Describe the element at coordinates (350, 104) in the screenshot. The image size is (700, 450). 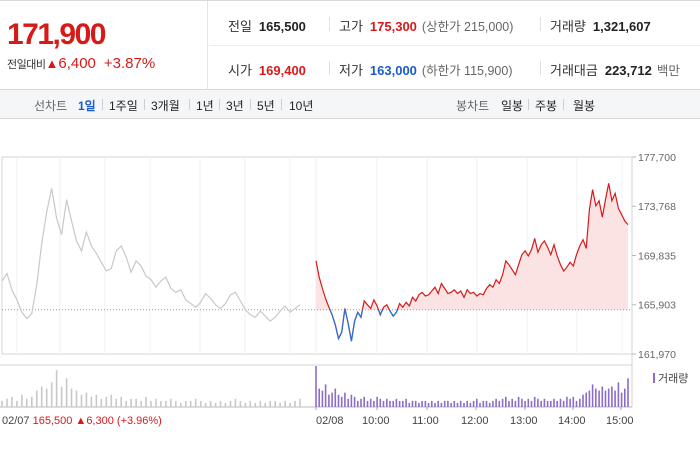
I see `period-tabs: 선차트 1일 1주일 3개월 1년 3년 5년 10년 봉차트 일봉 주봉 월봉` at that location.